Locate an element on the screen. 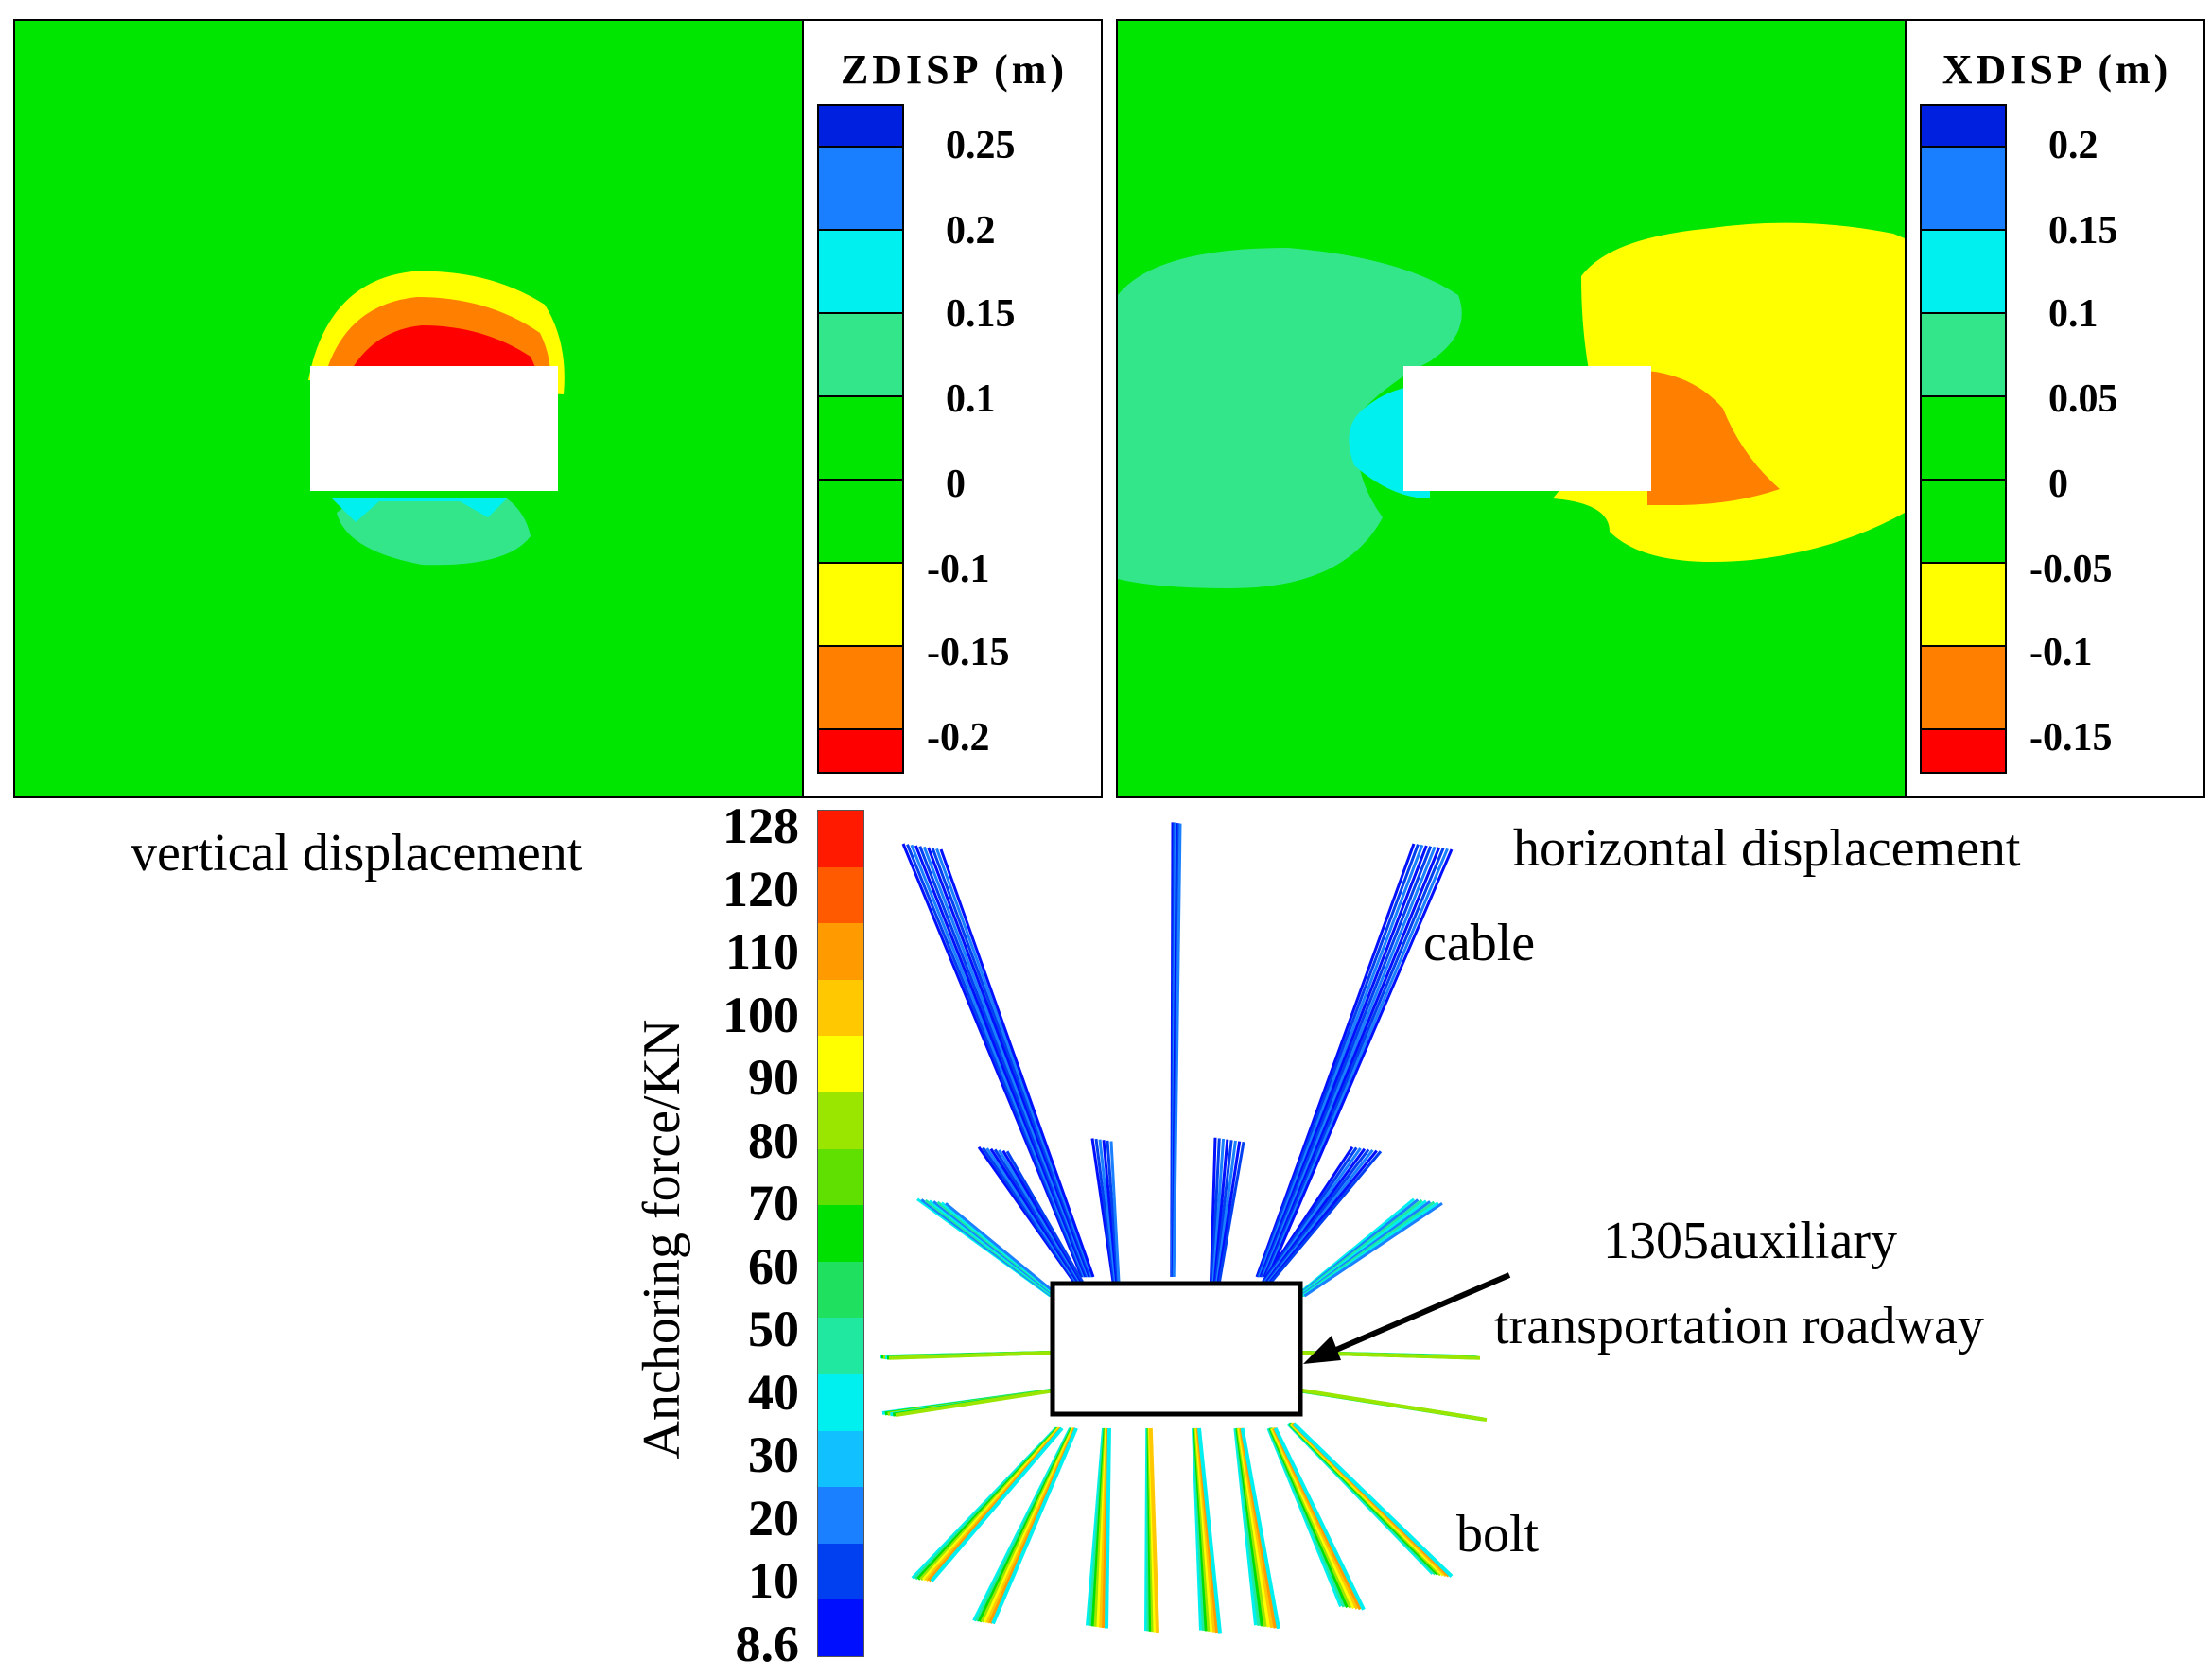 The width and height of the screenshot is (2212, 1678). zdisp-legend-title: ZDISP (m) is located at coordinates (954, 69).